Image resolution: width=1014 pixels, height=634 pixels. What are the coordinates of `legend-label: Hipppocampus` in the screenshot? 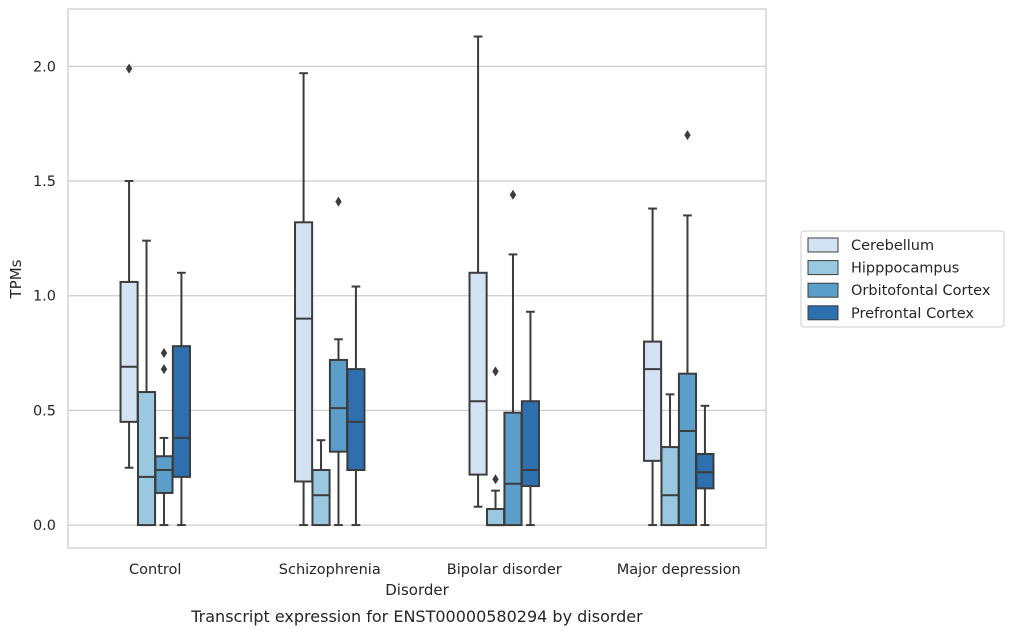 It's located at (905, 269).